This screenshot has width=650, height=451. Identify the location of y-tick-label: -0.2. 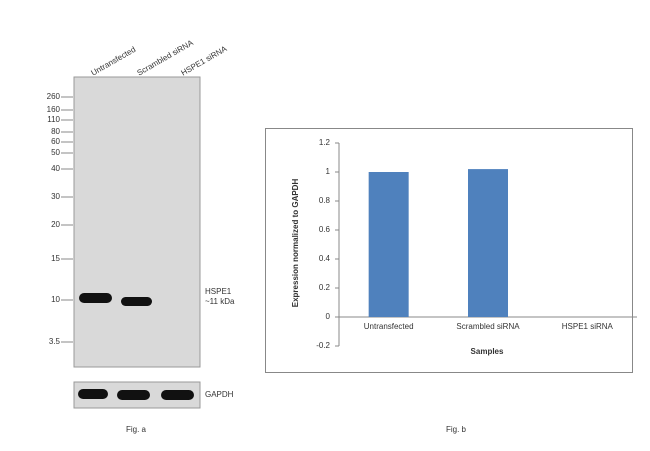
(323, 345).